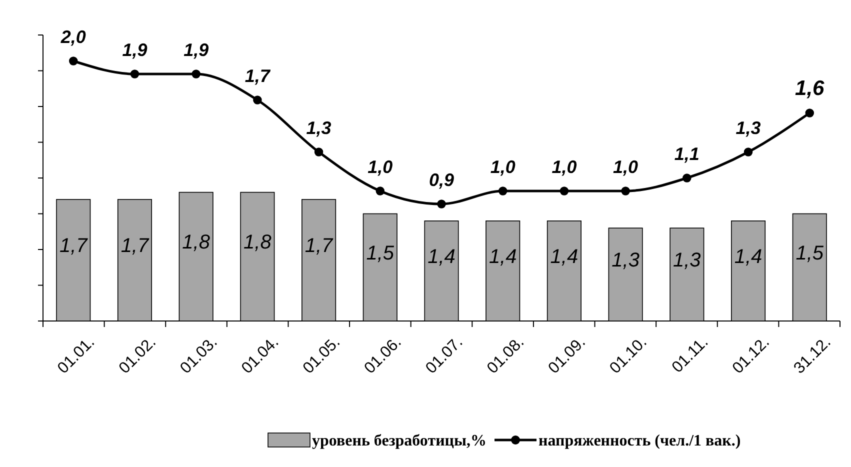 The image size is (851, 467). What do you see at coordinates (441, 180) in the screenshot?
I see `data-label: 0,9` at bounding box center [441, 180].